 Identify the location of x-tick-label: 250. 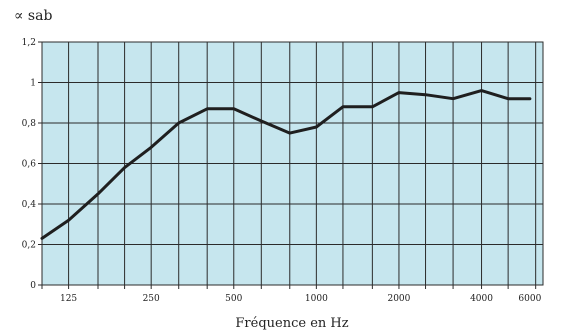
(151, 299).